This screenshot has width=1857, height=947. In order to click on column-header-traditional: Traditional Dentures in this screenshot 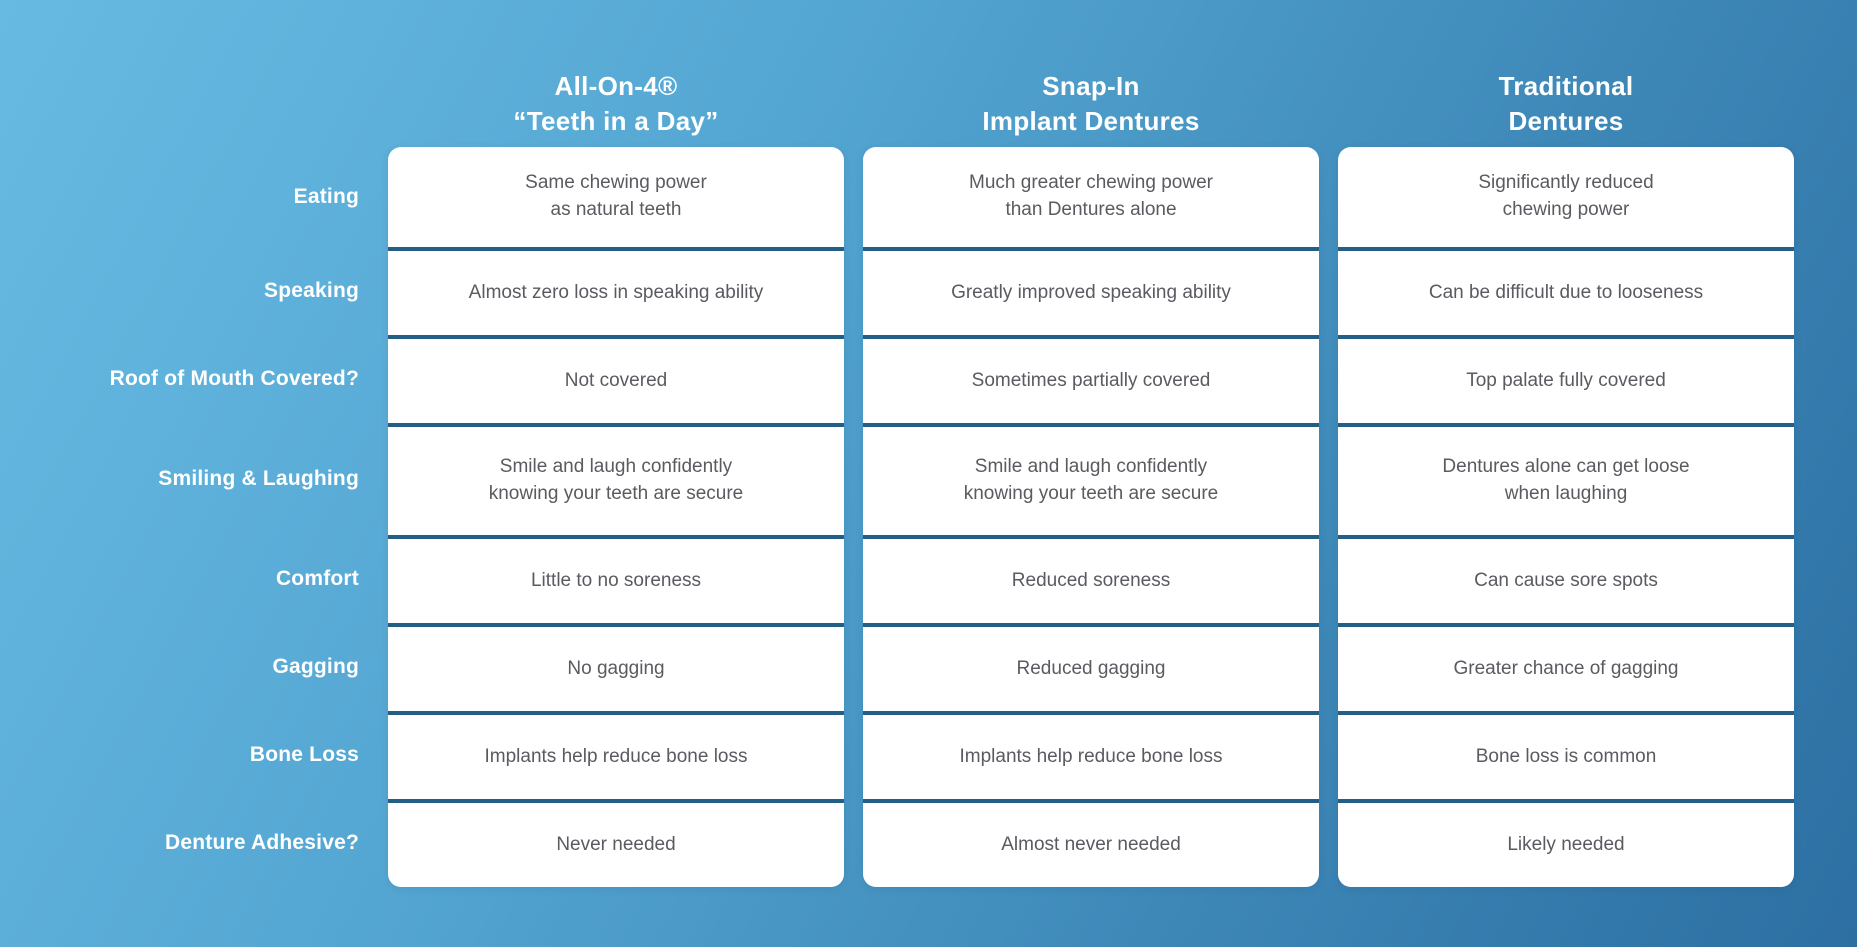, I will do `click(1566, 97)`.